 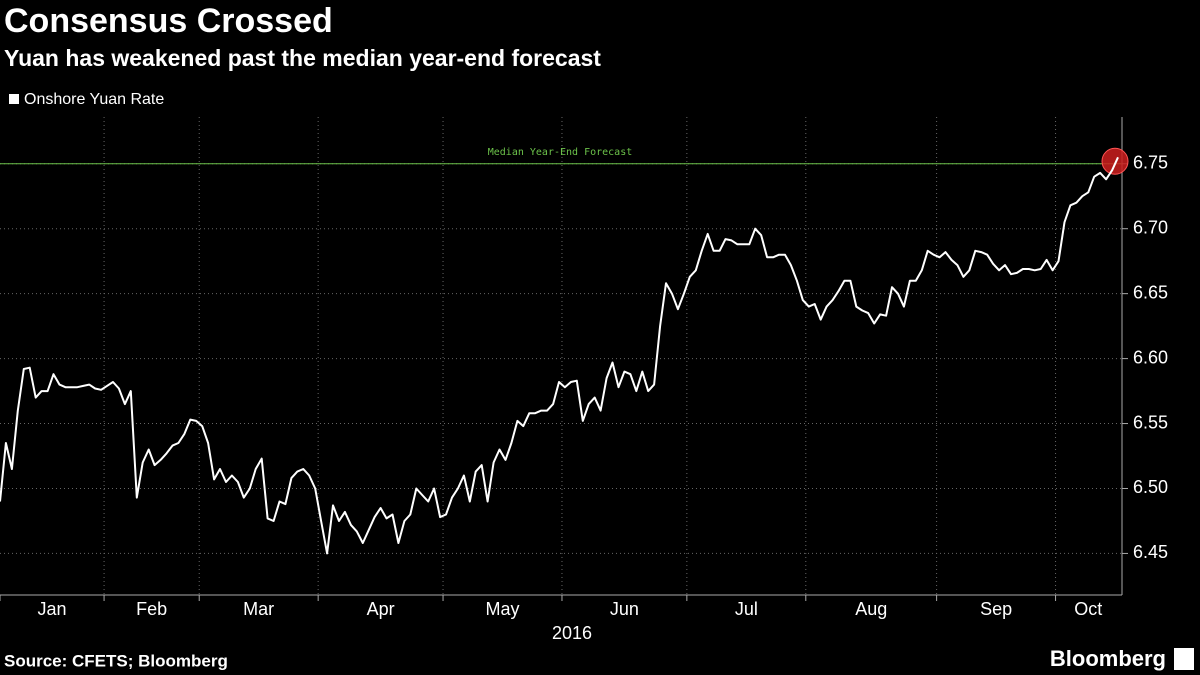 I want to click on x-tick-label: Aug, so click(x=871, y=609).